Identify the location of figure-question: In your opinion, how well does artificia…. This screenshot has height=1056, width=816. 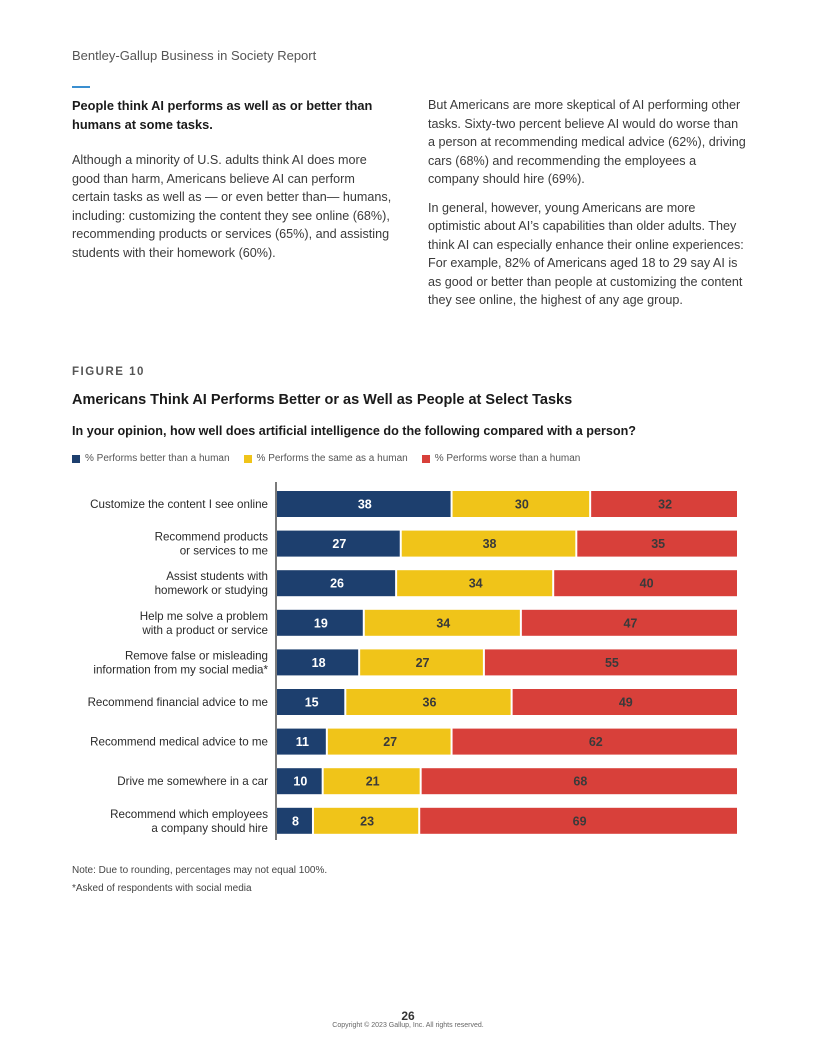
(354, 431).